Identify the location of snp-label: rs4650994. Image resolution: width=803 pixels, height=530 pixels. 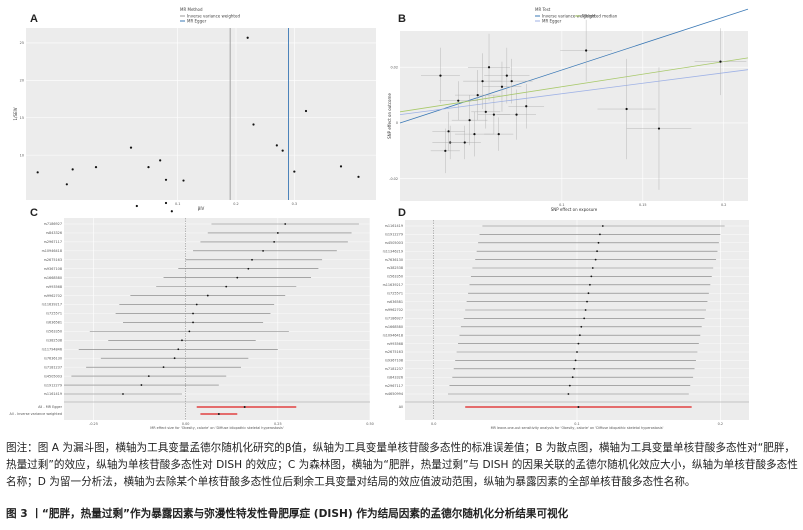
(394, 394).